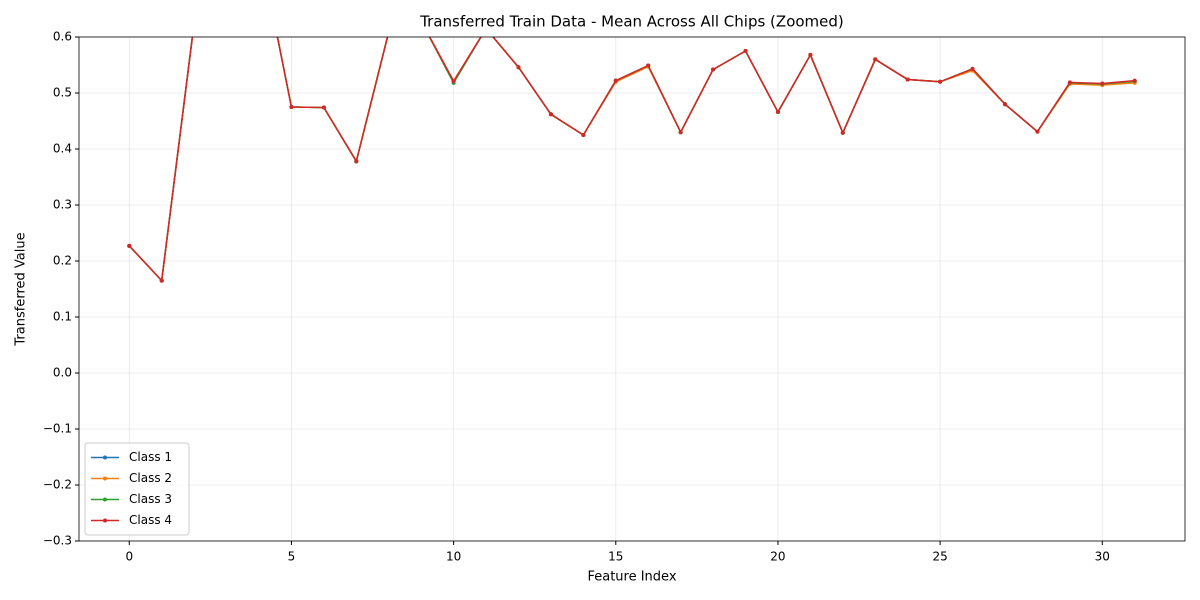 Image resolution: width=1200 pixels, height=600 pixels. I want to click on y-tick-label: 0.0, so click(62, 373).